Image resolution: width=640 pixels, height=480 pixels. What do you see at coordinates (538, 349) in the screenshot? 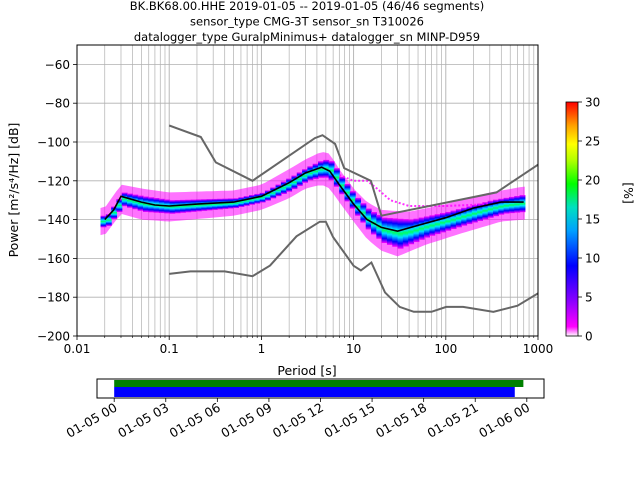
I see `x-tick-label: 1000` at bounding box center [538, 349].